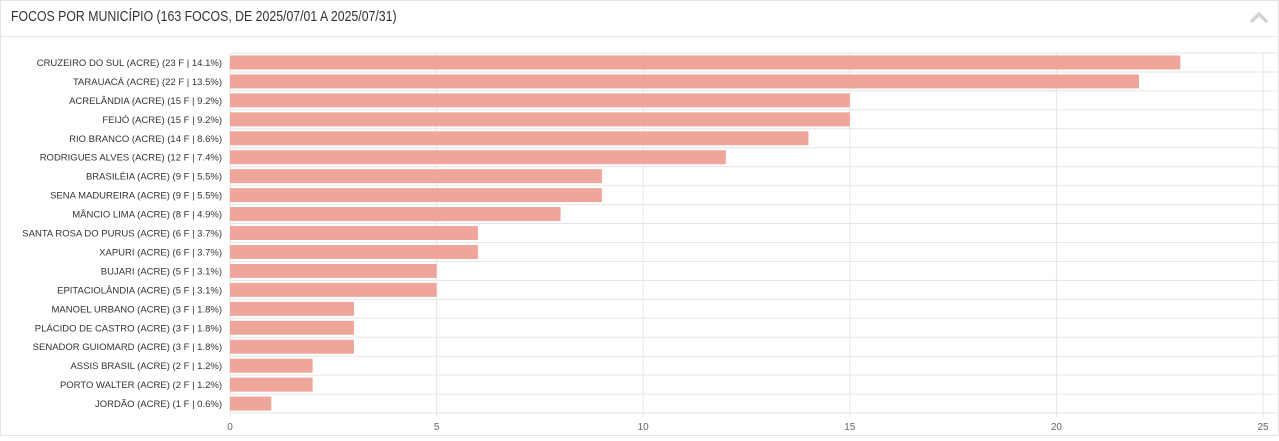 This screenshot has height=441, width=1279. What do you see at coordinates (141, 385) in the screenshot?
I see `category-label: PORTO WALTER (ACRE) (2 F | 1.2%)` at bounding box center [141, 385].